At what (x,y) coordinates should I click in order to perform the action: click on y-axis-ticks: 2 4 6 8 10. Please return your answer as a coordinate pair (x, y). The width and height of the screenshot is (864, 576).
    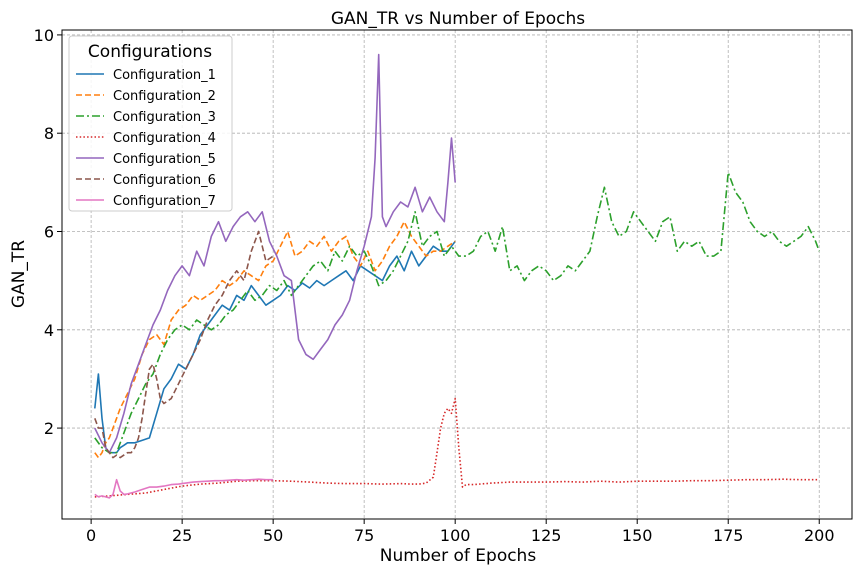
    Looking at the image, I should click on (48, 232).